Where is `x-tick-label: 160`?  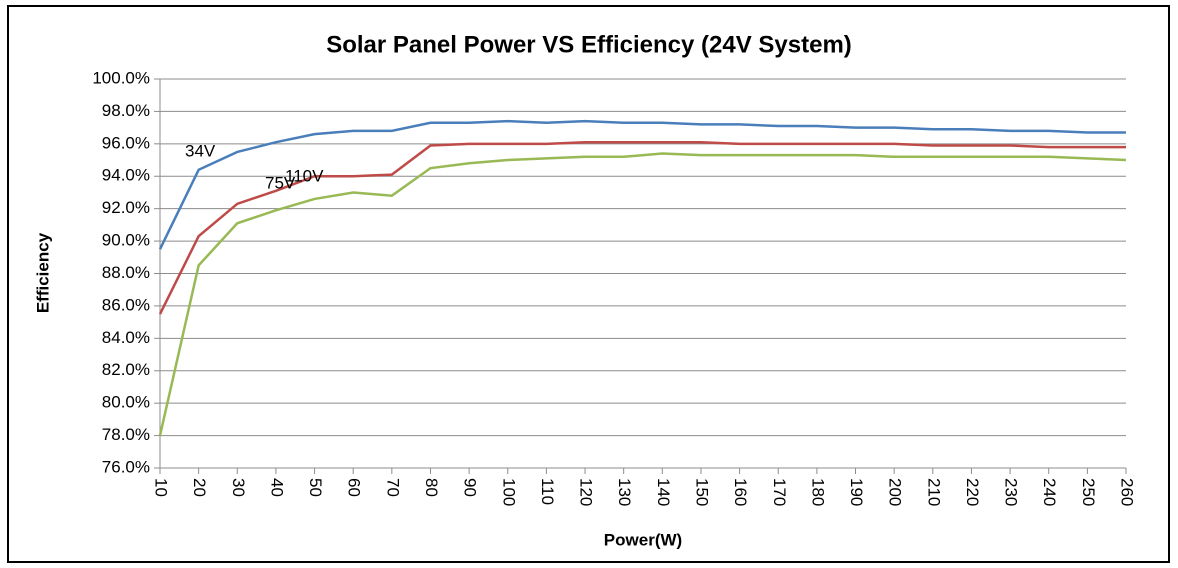
x-tick-label: 160 is located at coordinates (740, 492).